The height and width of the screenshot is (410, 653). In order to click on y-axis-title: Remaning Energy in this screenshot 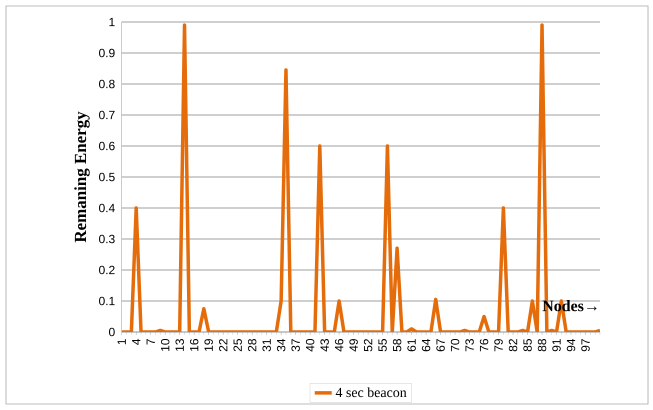, I will do `click(82, 177)`.